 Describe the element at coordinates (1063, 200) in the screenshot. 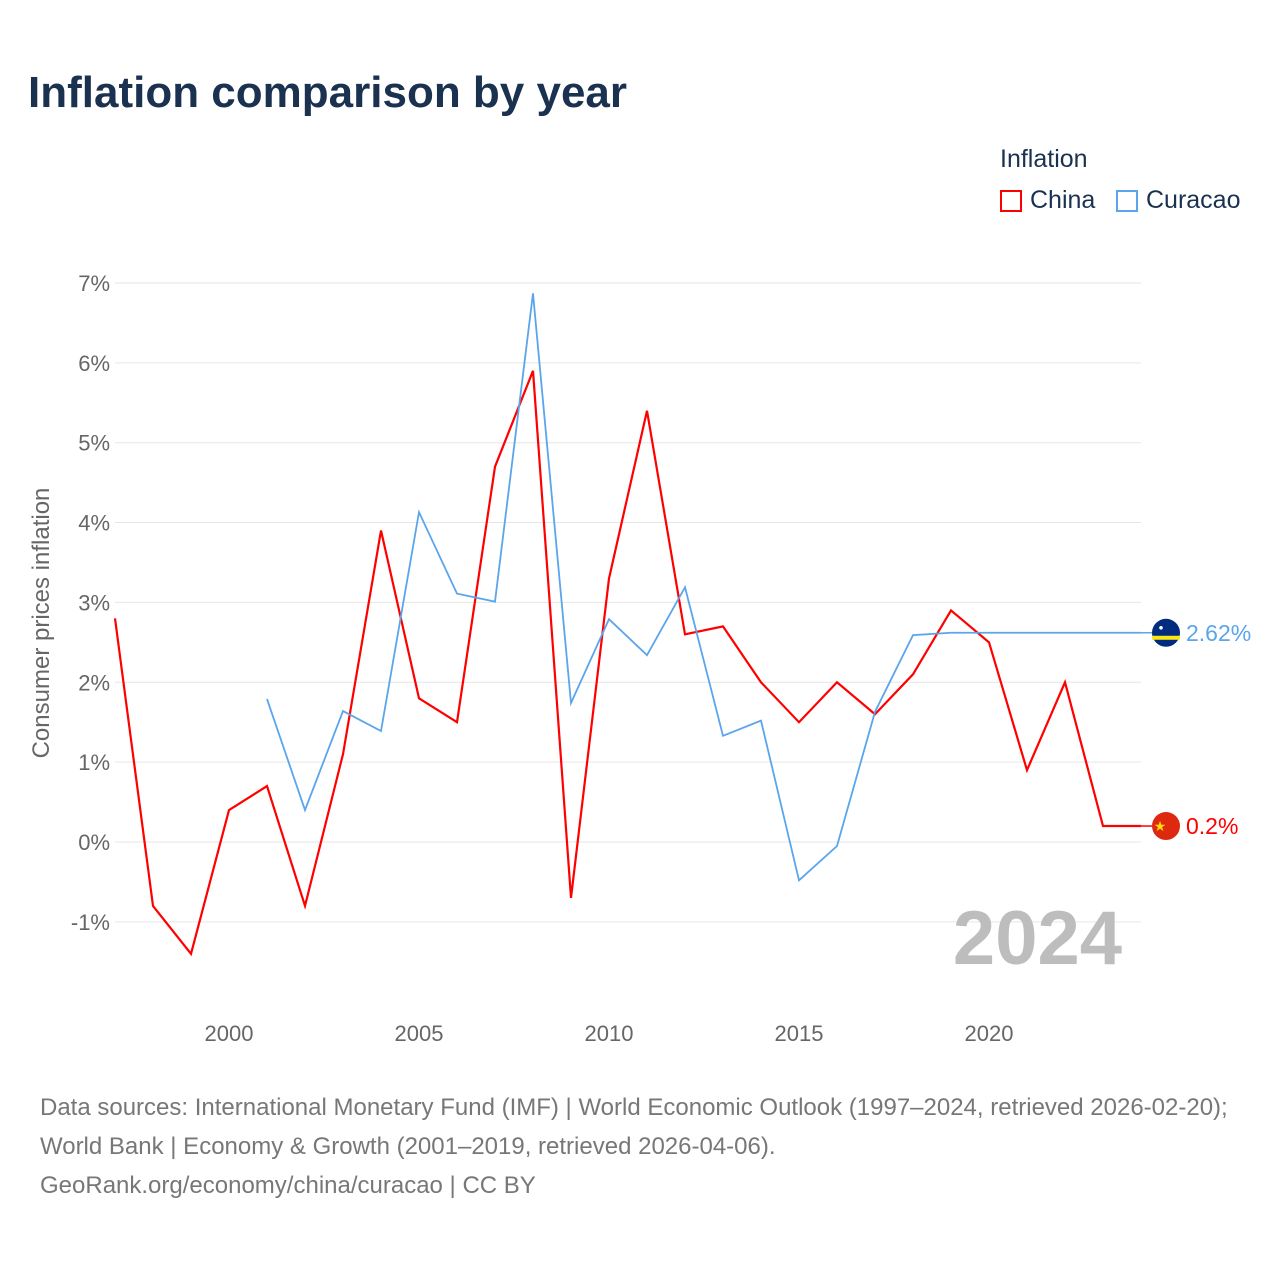

I see `legend-label: China` at that location.